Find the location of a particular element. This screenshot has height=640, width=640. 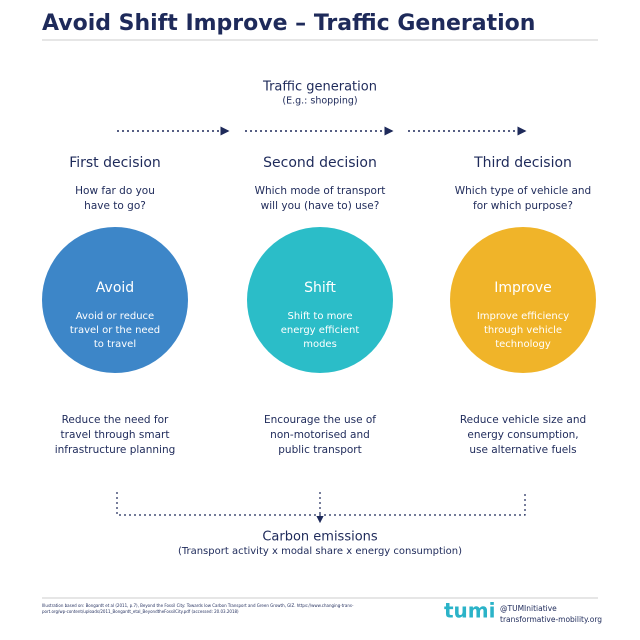

result: energy consumption, is located at coordinates (522, 435).